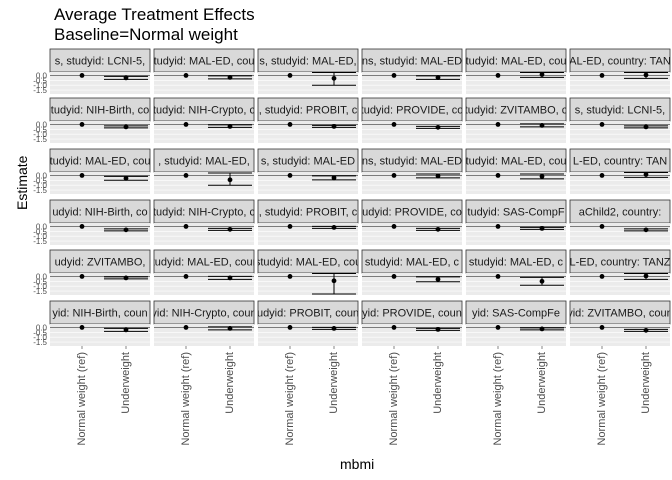  Describe the element at coordinates (516, 222) in the screenshot. I see `facet-panel-23: tudyid: SAS-CompF` at that location.